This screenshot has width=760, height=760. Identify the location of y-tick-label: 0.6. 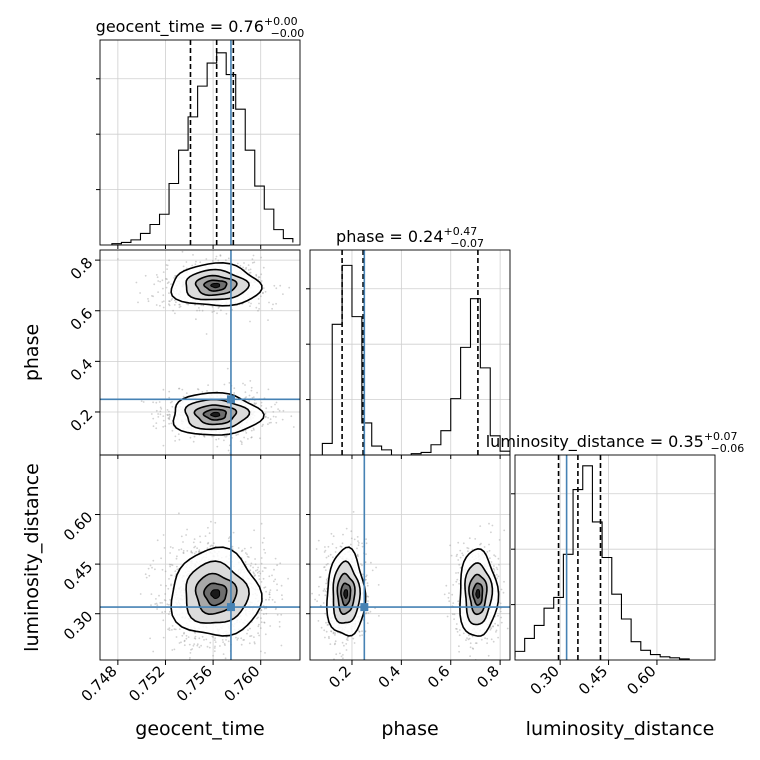
(82, 319).